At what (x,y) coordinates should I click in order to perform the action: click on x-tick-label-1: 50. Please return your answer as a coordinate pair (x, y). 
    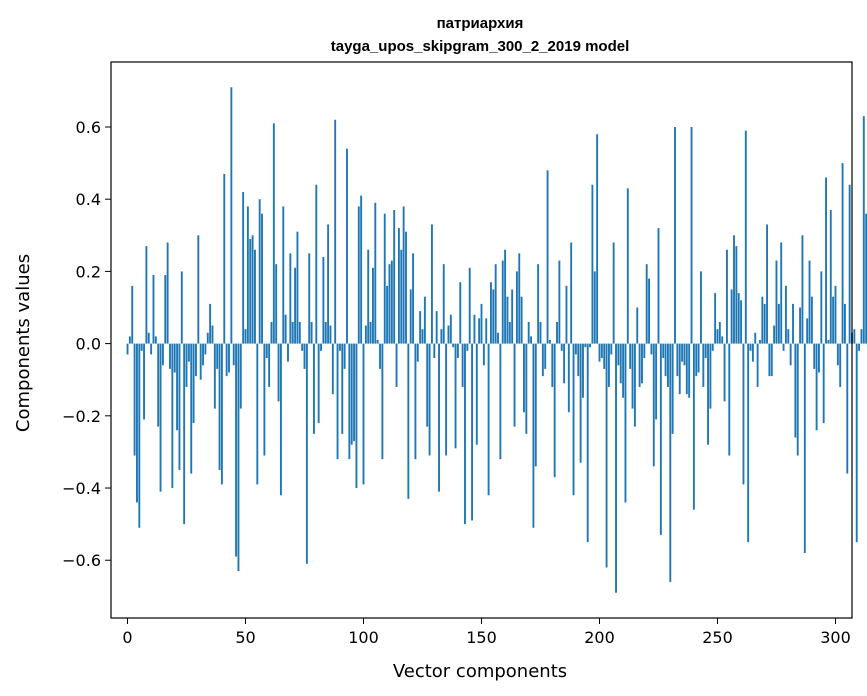
    Looking at the image, I should click on (245, 637).